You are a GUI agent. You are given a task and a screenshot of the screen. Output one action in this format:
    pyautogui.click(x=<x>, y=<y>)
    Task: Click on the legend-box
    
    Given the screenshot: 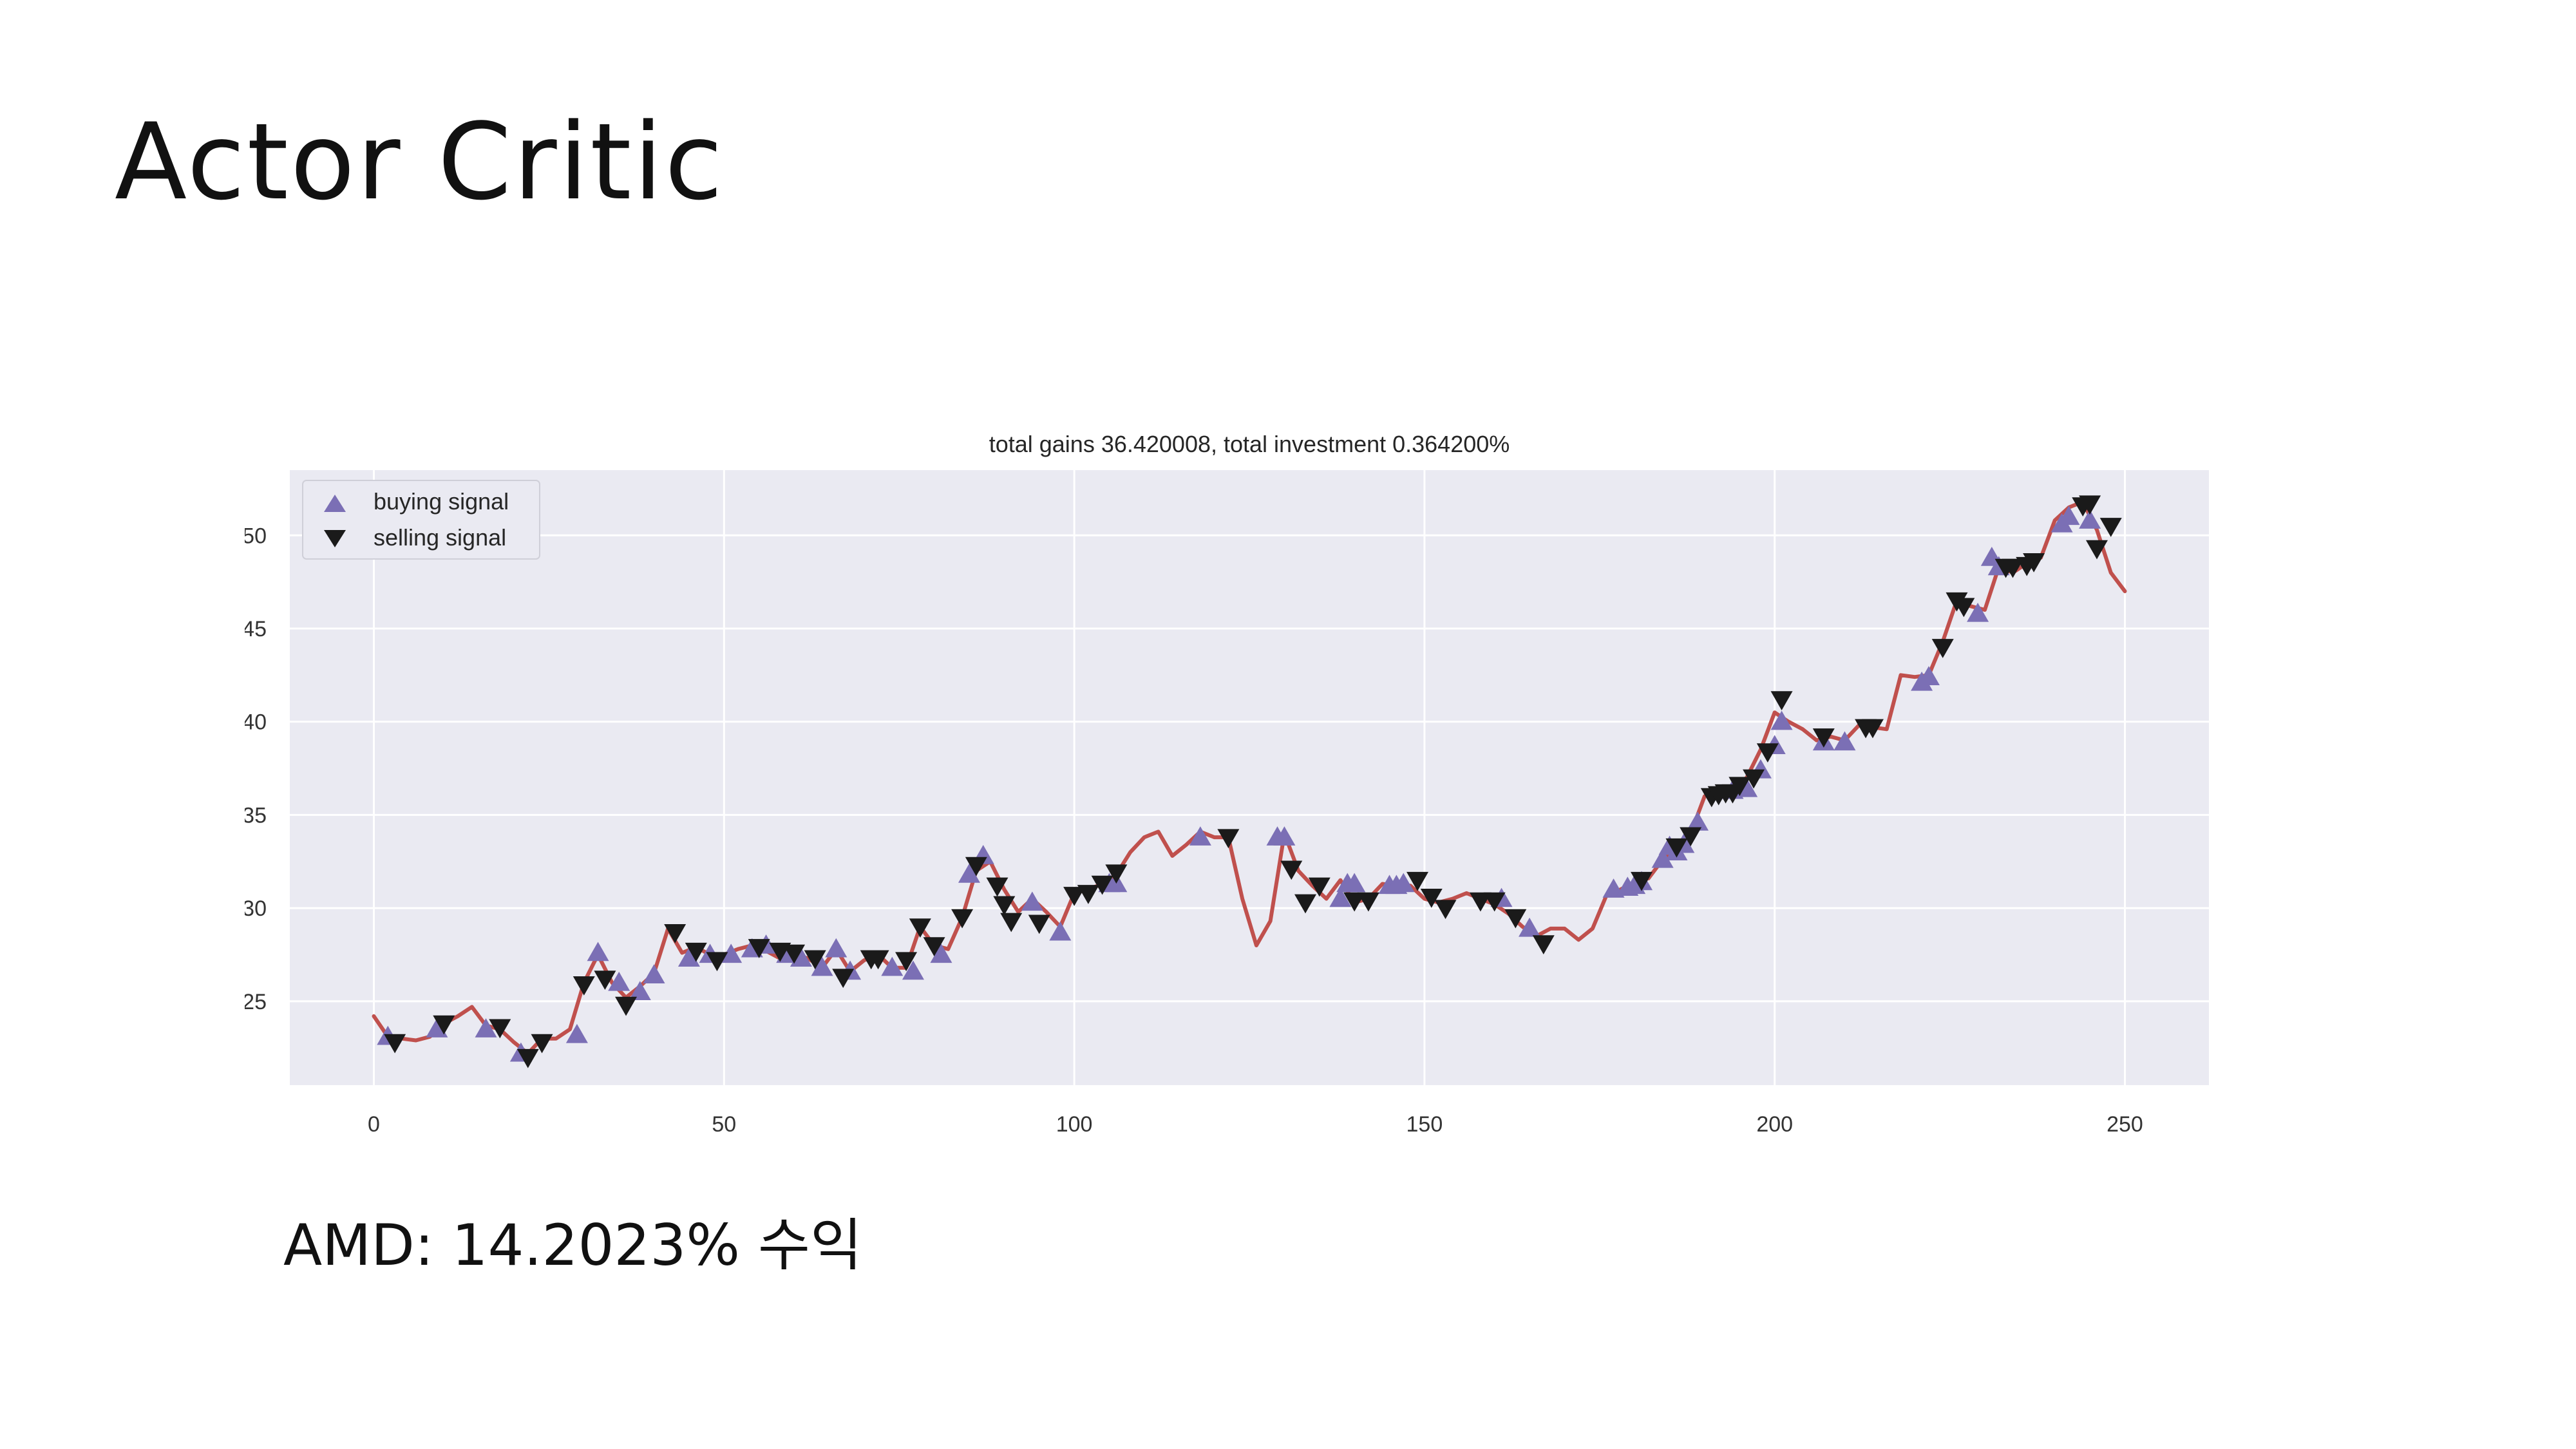 What is the action you would take?
    pyautogui.click(x=421, y=520)
    